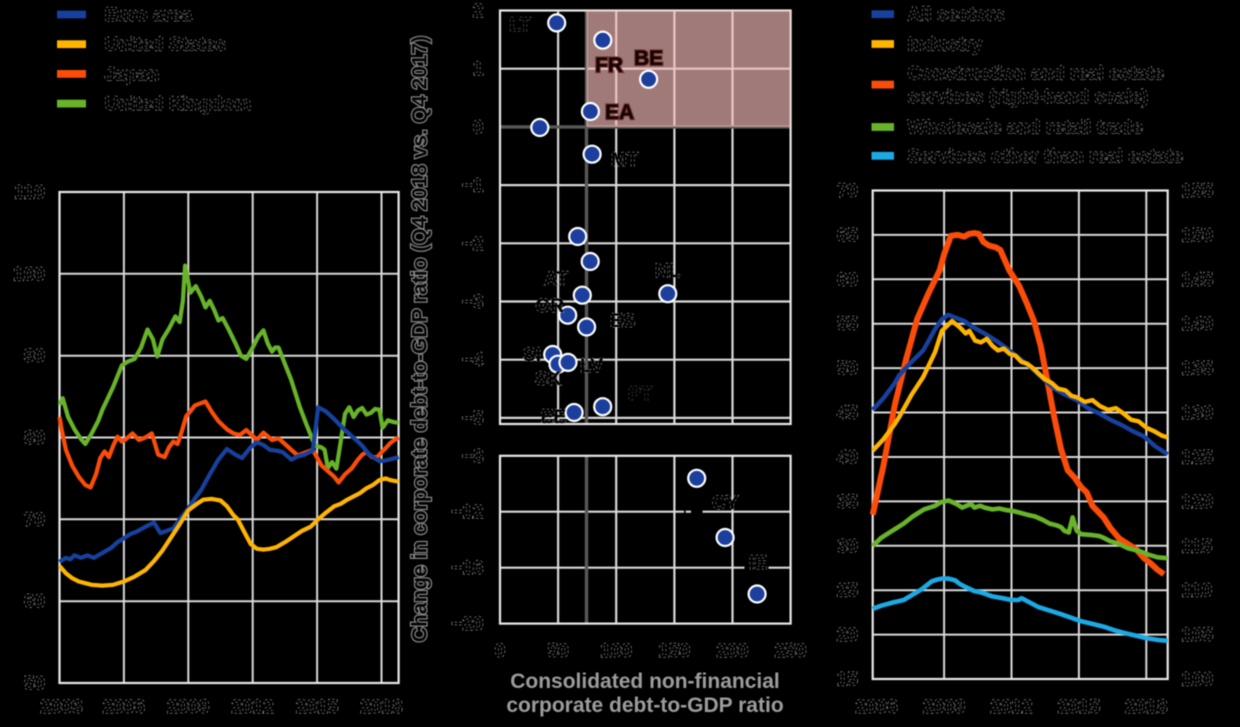 The height and width of the screenshot is (727, 1240). What do you see at coordinates (473, 186) in the screenshot?
I see `svg-text: −1` at bounding box center [473, 186].